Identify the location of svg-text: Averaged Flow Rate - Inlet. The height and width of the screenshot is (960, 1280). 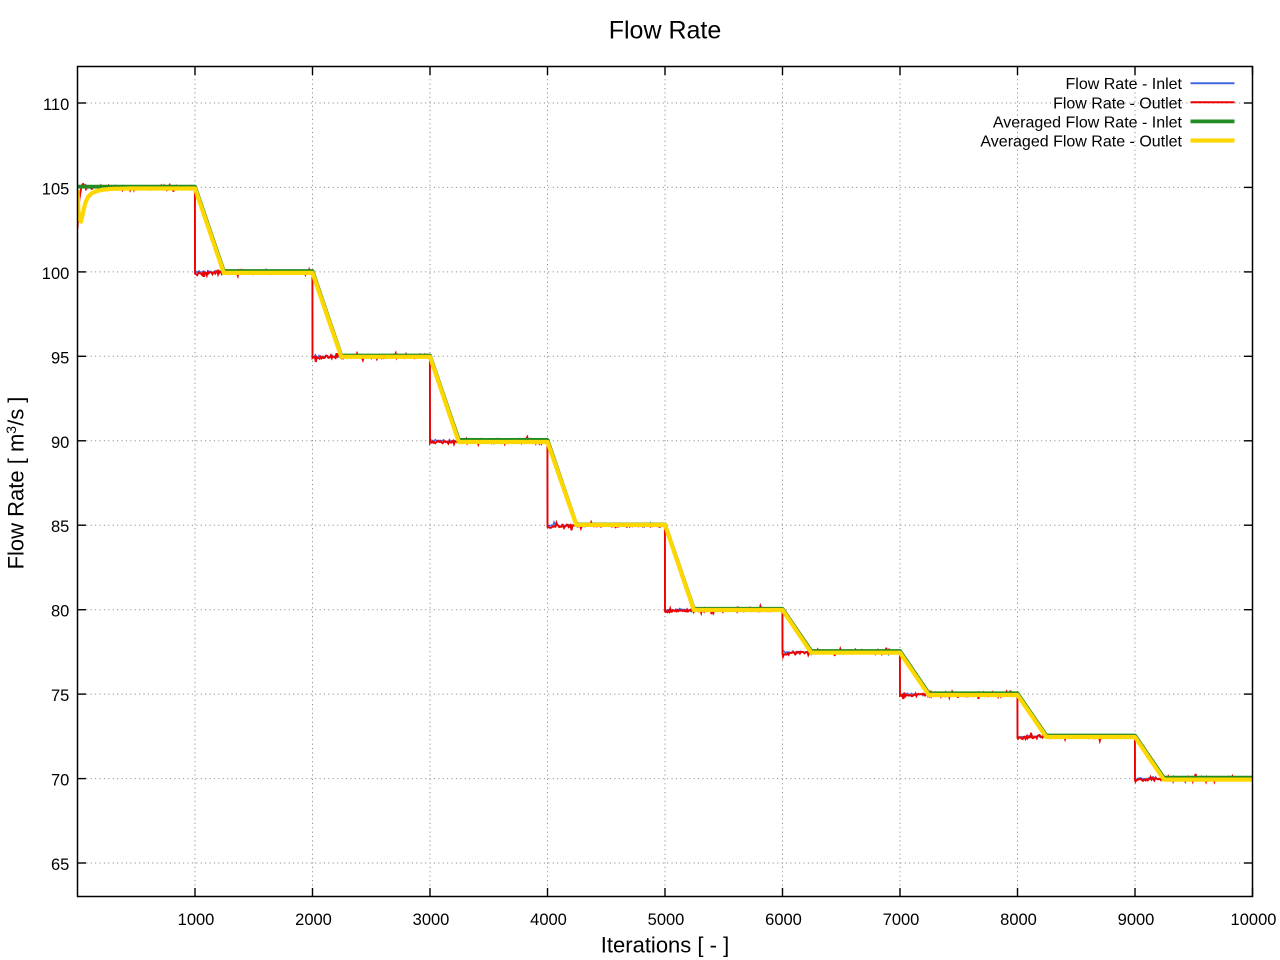
(1088, 122).